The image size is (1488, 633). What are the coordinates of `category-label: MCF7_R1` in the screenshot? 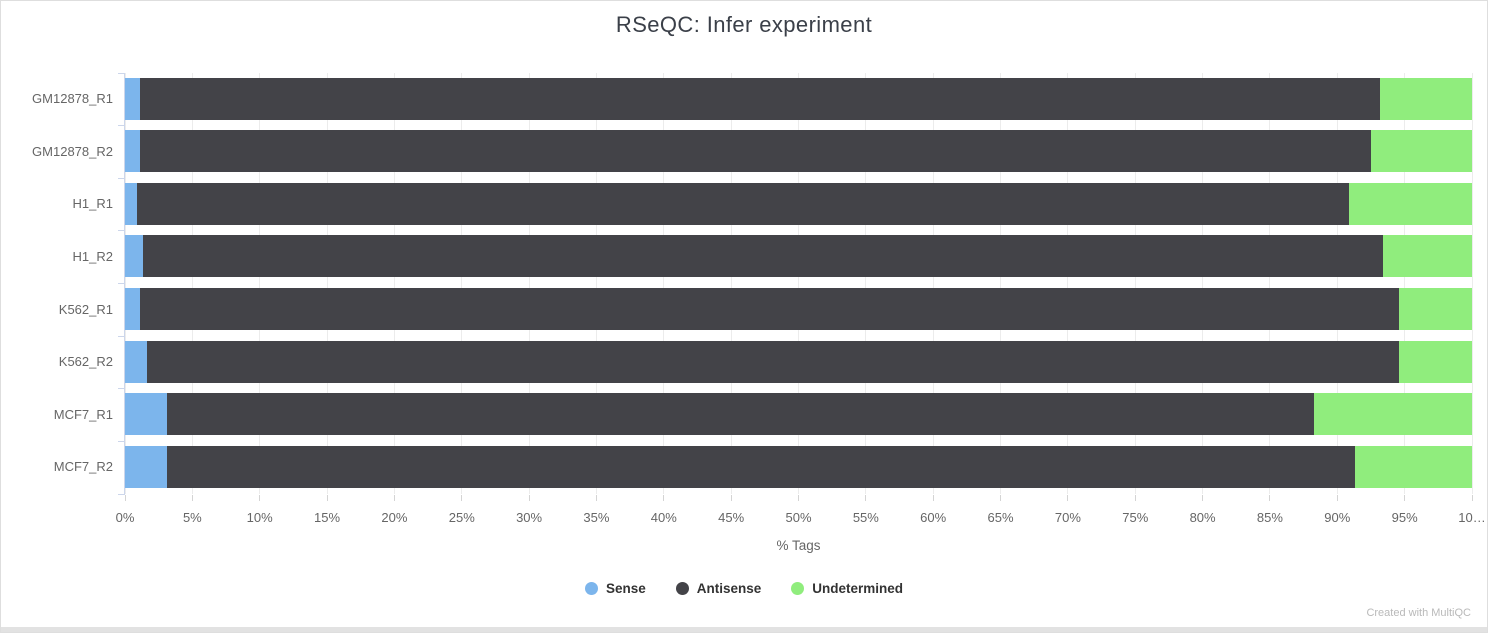 It's located at (83, 414).